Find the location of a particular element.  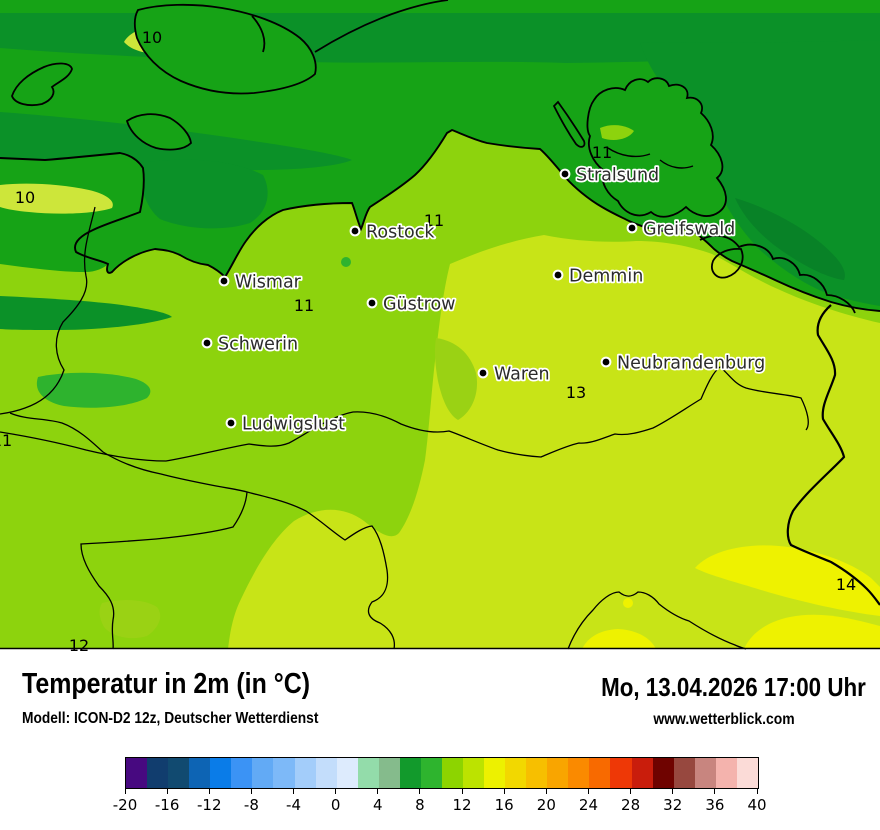

city-marker-rostock: Rostock is located at coordinates (393, 232).